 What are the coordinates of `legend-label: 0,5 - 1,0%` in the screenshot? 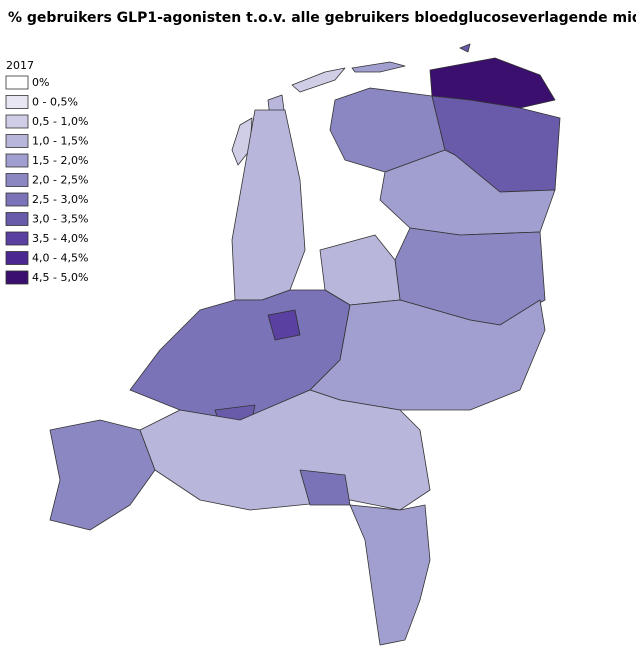 It's located at (60, 121).